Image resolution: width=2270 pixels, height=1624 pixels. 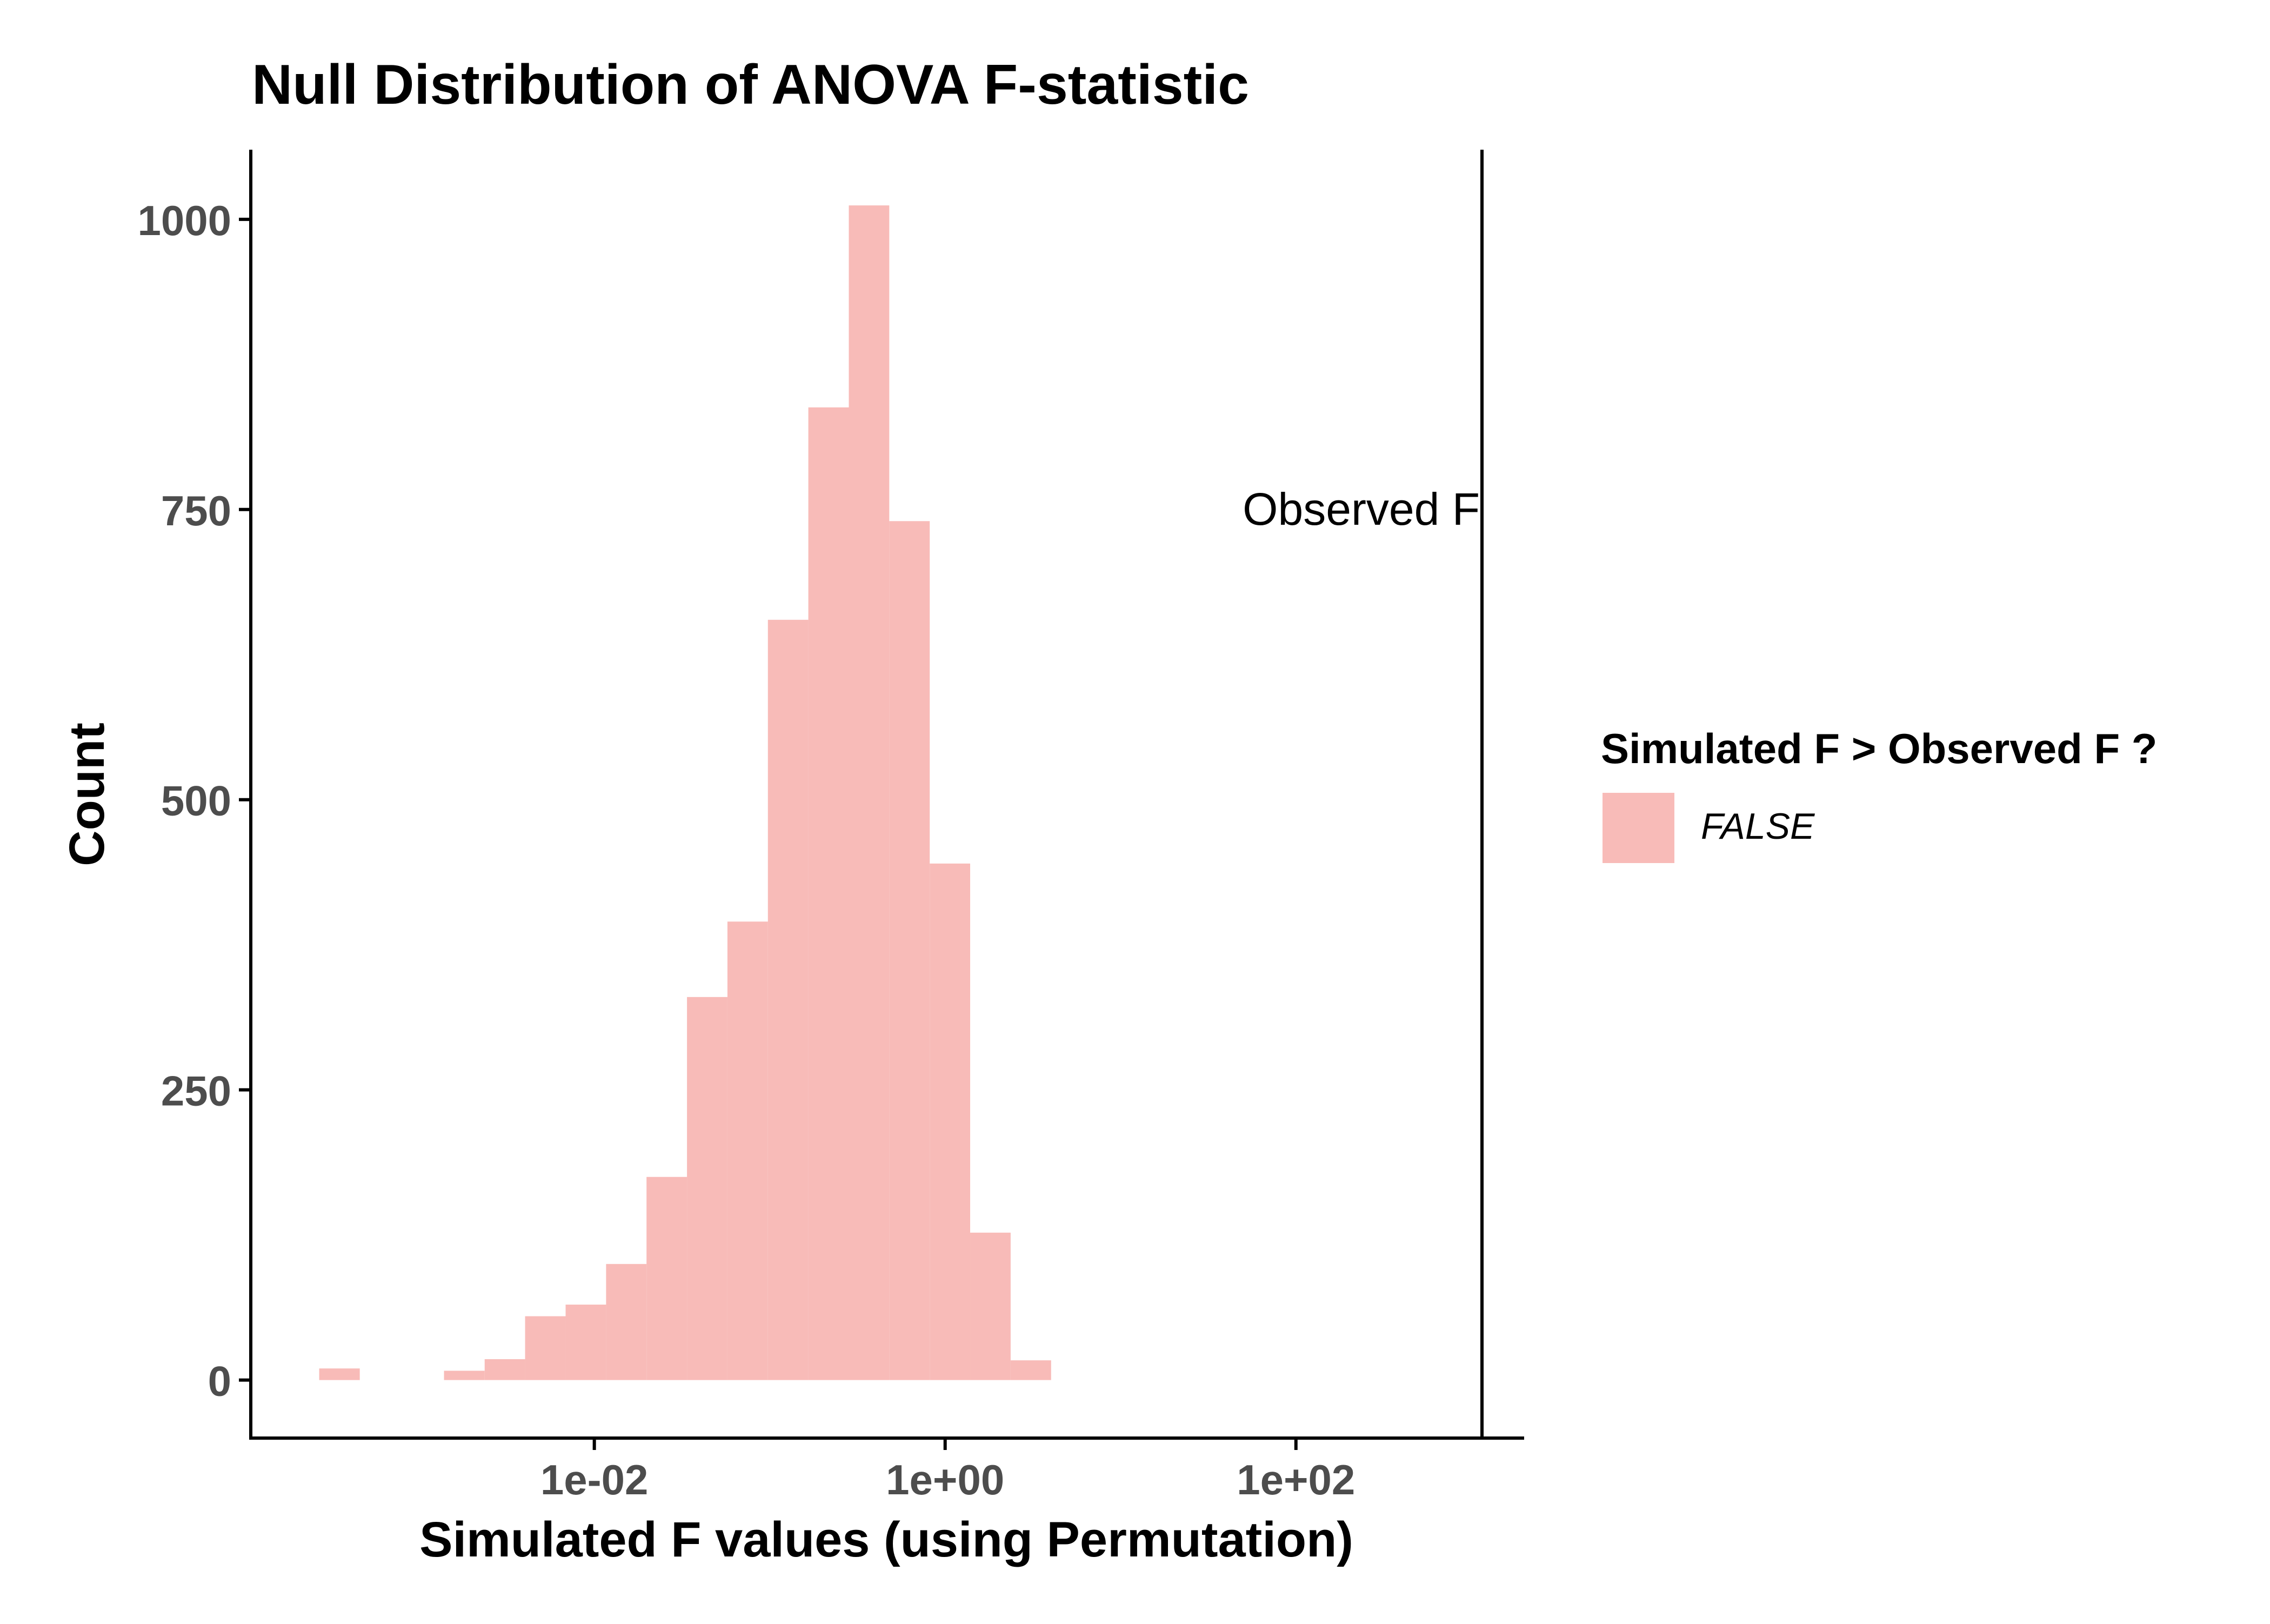 What do you see at coordinates (1638, 828) in the screenshot?
I see `legend-swatch-false` at bounding box center [1638, 828].